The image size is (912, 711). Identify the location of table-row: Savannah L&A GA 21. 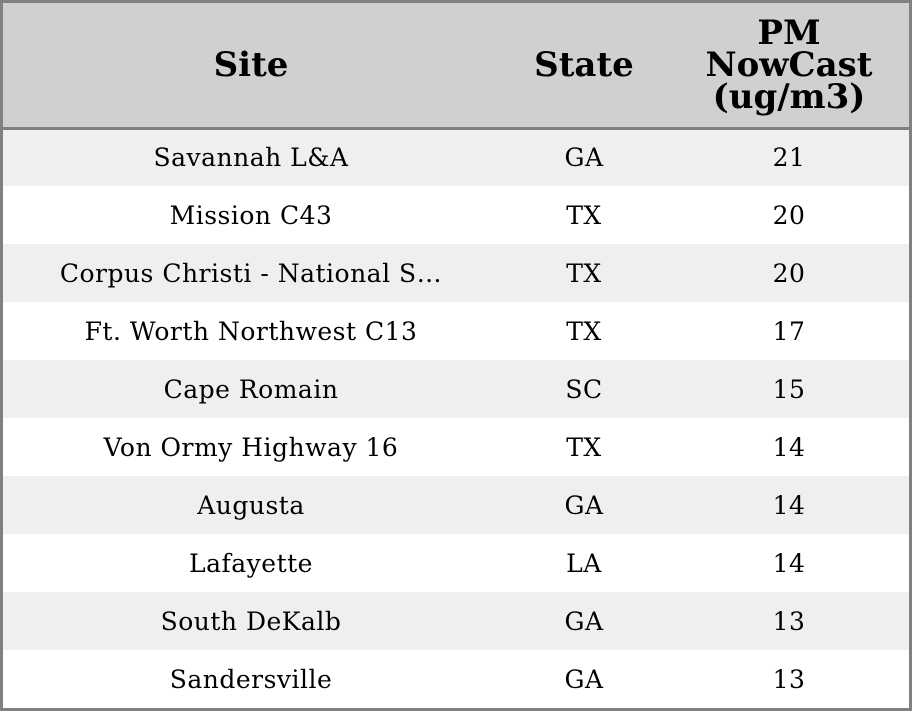
(456, 157).